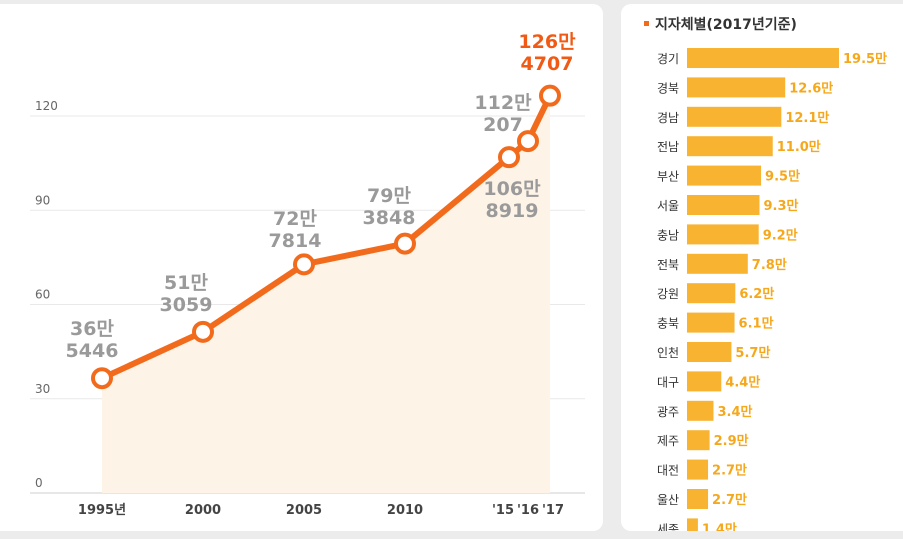 Image resolution: width=903 pixels, height=539 pixels. I want to click on category-label: 광주, so click(668, 412).